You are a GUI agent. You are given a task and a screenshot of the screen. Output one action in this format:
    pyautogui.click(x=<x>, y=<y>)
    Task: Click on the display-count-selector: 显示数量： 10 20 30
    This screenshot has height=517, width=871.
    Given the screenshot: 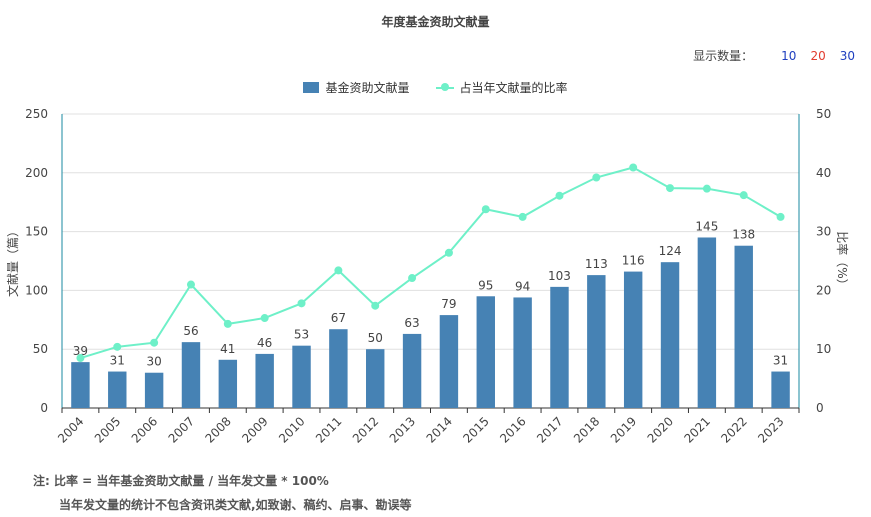 What is the action you would take?
    pyautogui.click(x=774, y=55)
    